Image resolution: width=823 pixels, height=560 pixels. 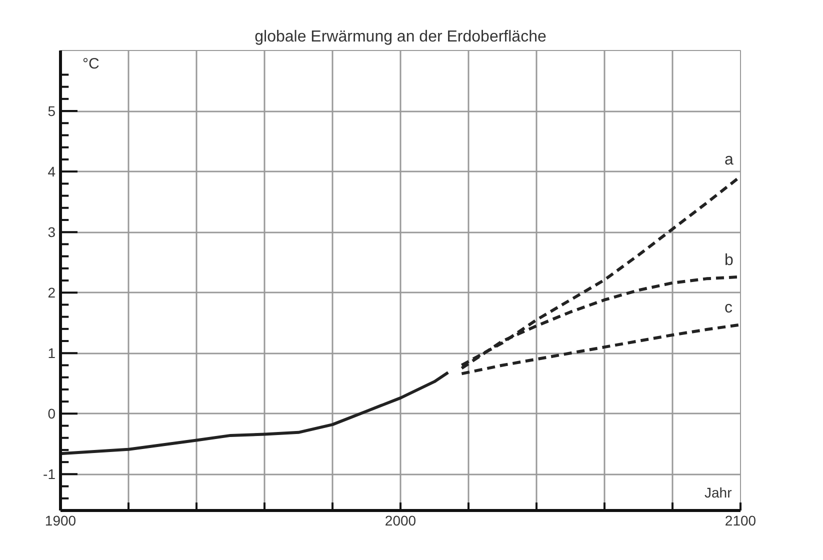 What do you see at coordinates (740, 520) in the screenshot?
I see `x-tick-label: 2100` at bounding box center [740, 520].